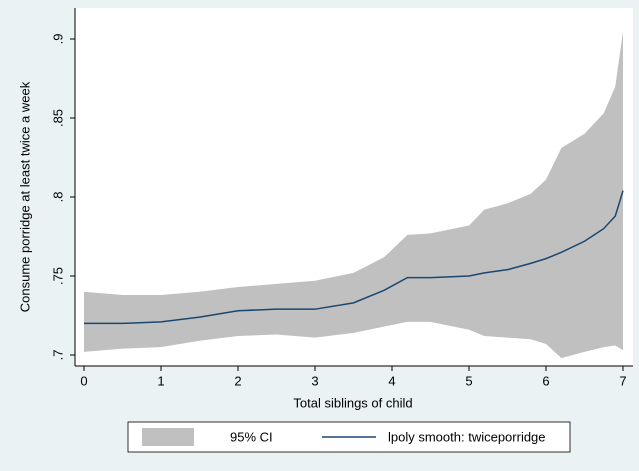 The height and width of the screenshot is (471, 639). Describe the element at coordinates (352, 402) in the screenshot. I see `x-axis-title: Total siblings of child` at that location.